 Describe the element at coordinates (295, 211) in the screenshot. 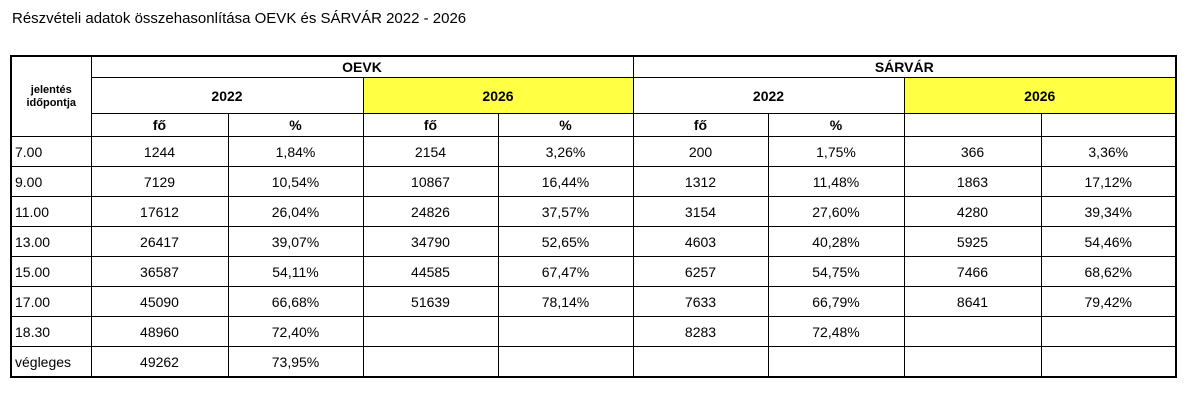

I see `data-cell: 26,04%` at that location.